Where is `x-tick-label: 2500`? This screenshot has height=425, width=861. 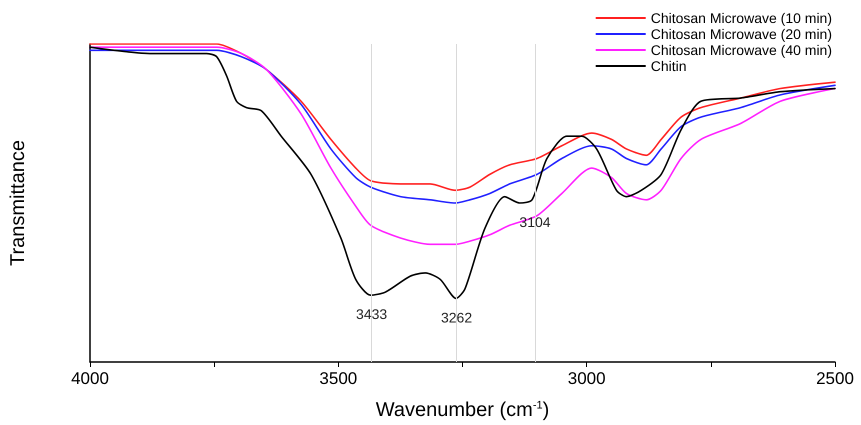 x-tick-label: 2500 is located at coordinates (835, 378).